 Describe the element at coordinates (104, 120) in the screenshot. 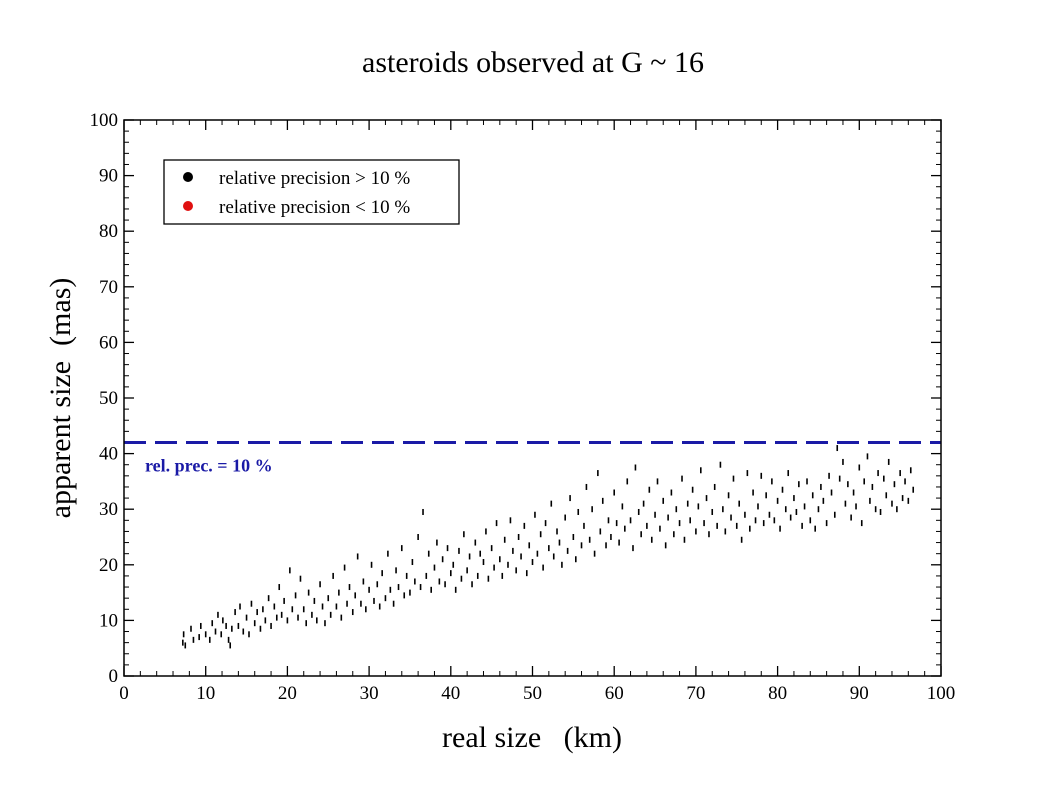

I see `y-tick-label: 100` at that location.